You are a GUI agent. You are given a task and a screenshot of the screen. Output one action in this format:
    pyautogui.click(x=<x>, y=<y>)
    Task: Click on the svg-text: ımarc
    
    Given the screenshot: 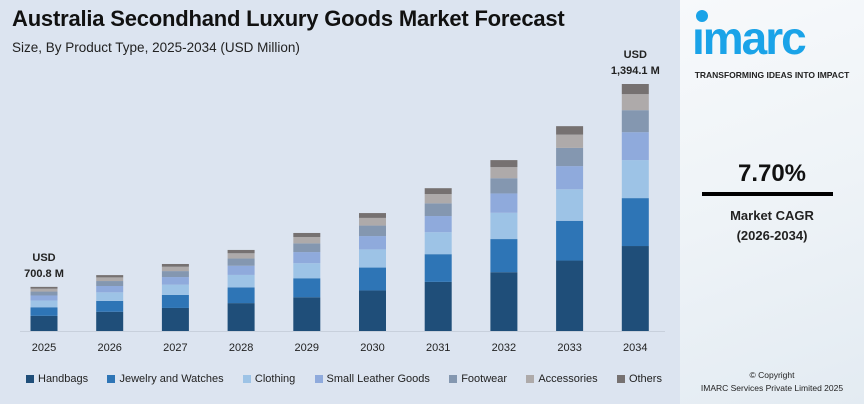 What is the action you would take?
    pyautogui.click(x=749, y=38)
    